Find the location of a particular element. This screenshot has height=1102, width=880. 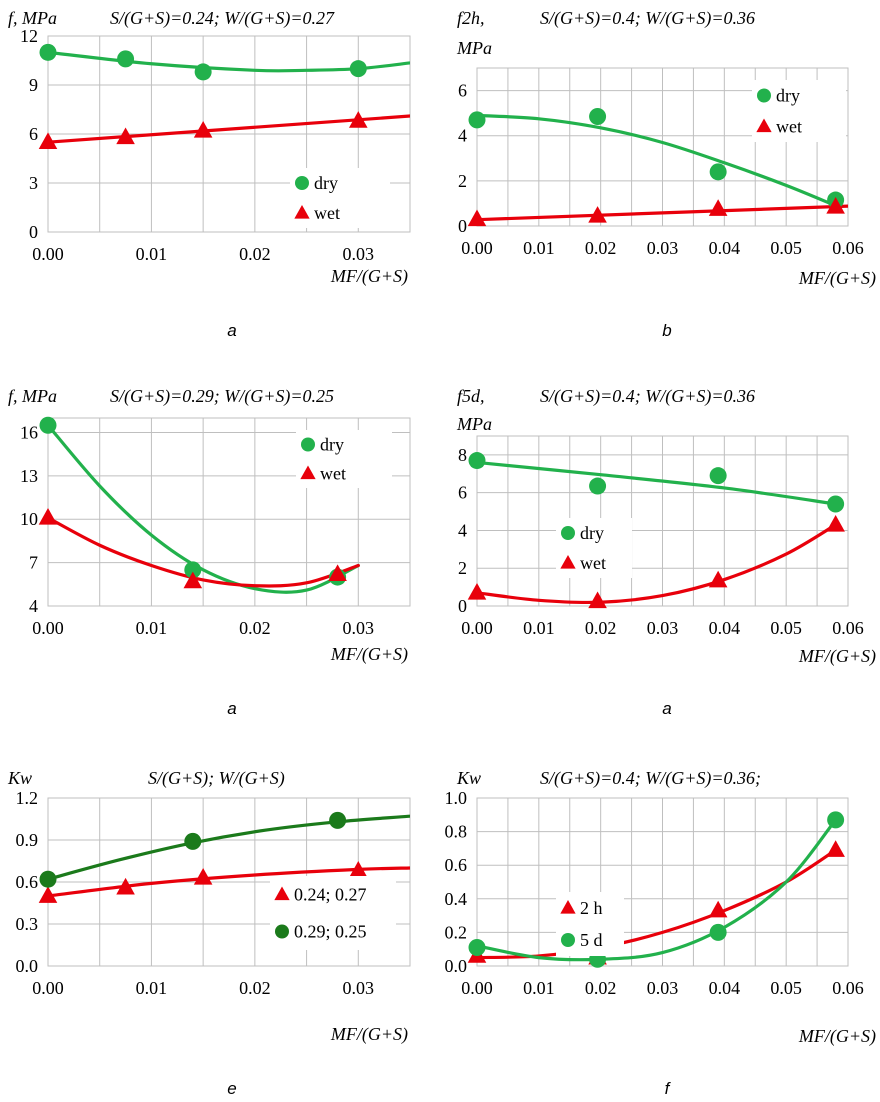

chart-title: S/(G+S)=0.29; W/(G+S)=0.25 is located at coordinates (222, 396).